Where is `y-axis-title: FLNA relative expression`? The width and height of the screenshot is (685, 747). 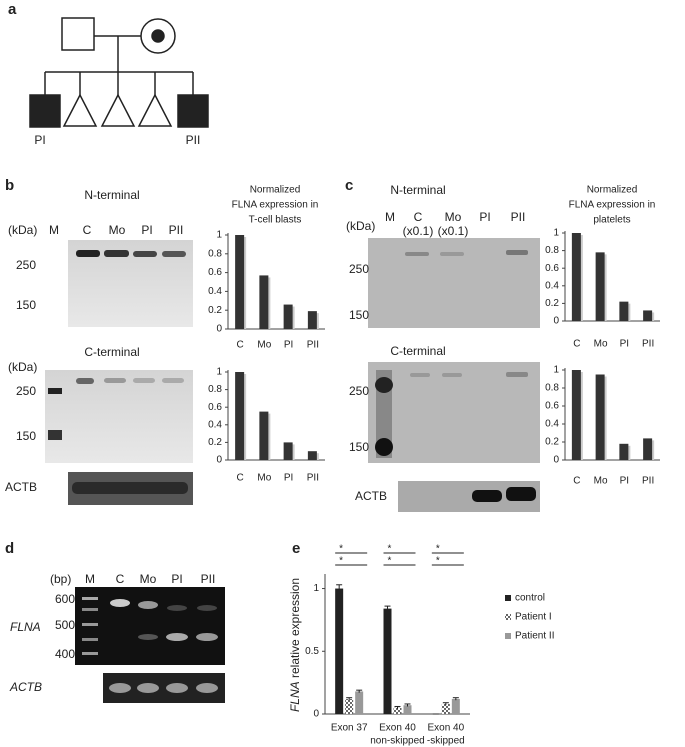
y-axis-title: FLNA relative expression is located at coordinates (295, 645).